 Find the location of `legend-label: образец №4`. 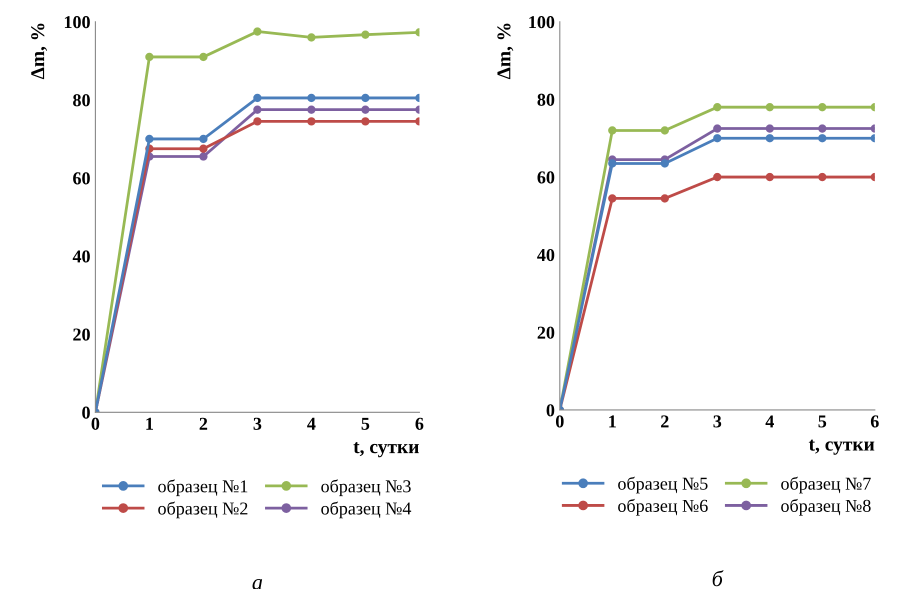

legend-label: образец №4 is located at coordinates (366, 510).